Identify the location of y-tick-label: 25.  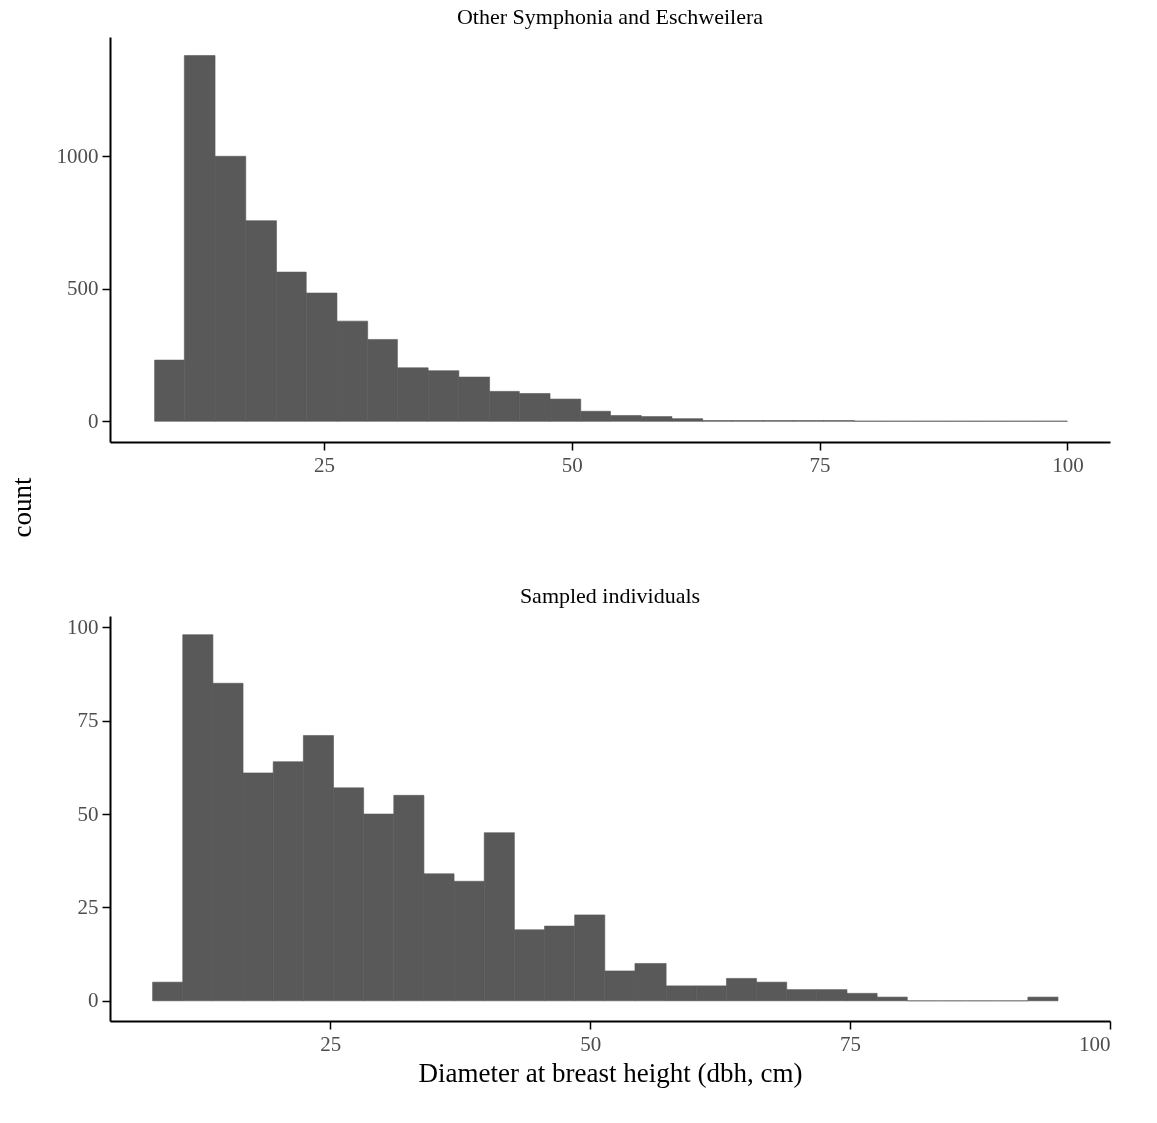
(88, 906).